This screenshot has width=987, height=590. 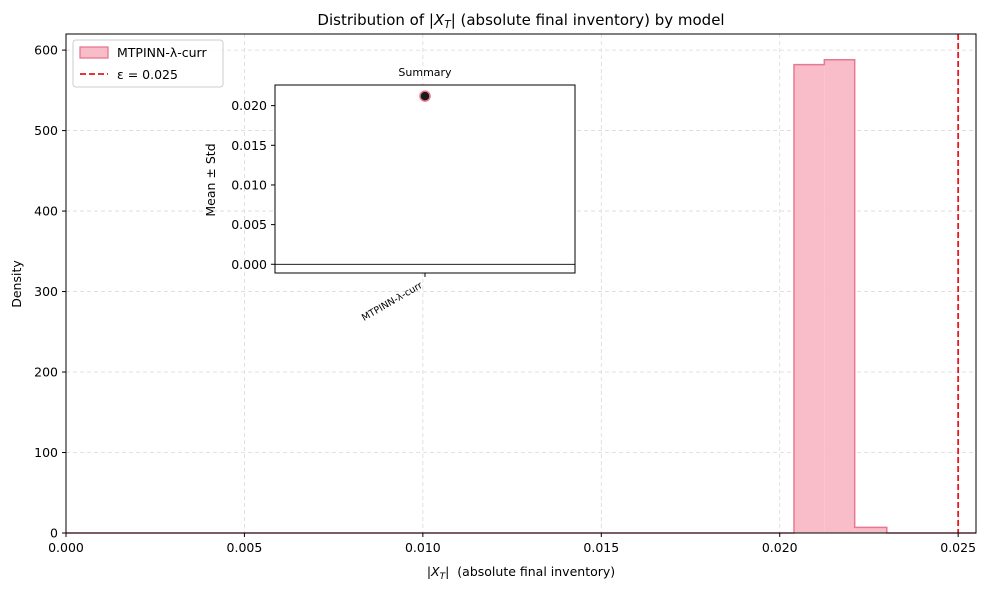 What do you see at coordinates (780, 547) in the screenshot?
I see `x-tick-label: 0.020` at bounding box center [780, 547].